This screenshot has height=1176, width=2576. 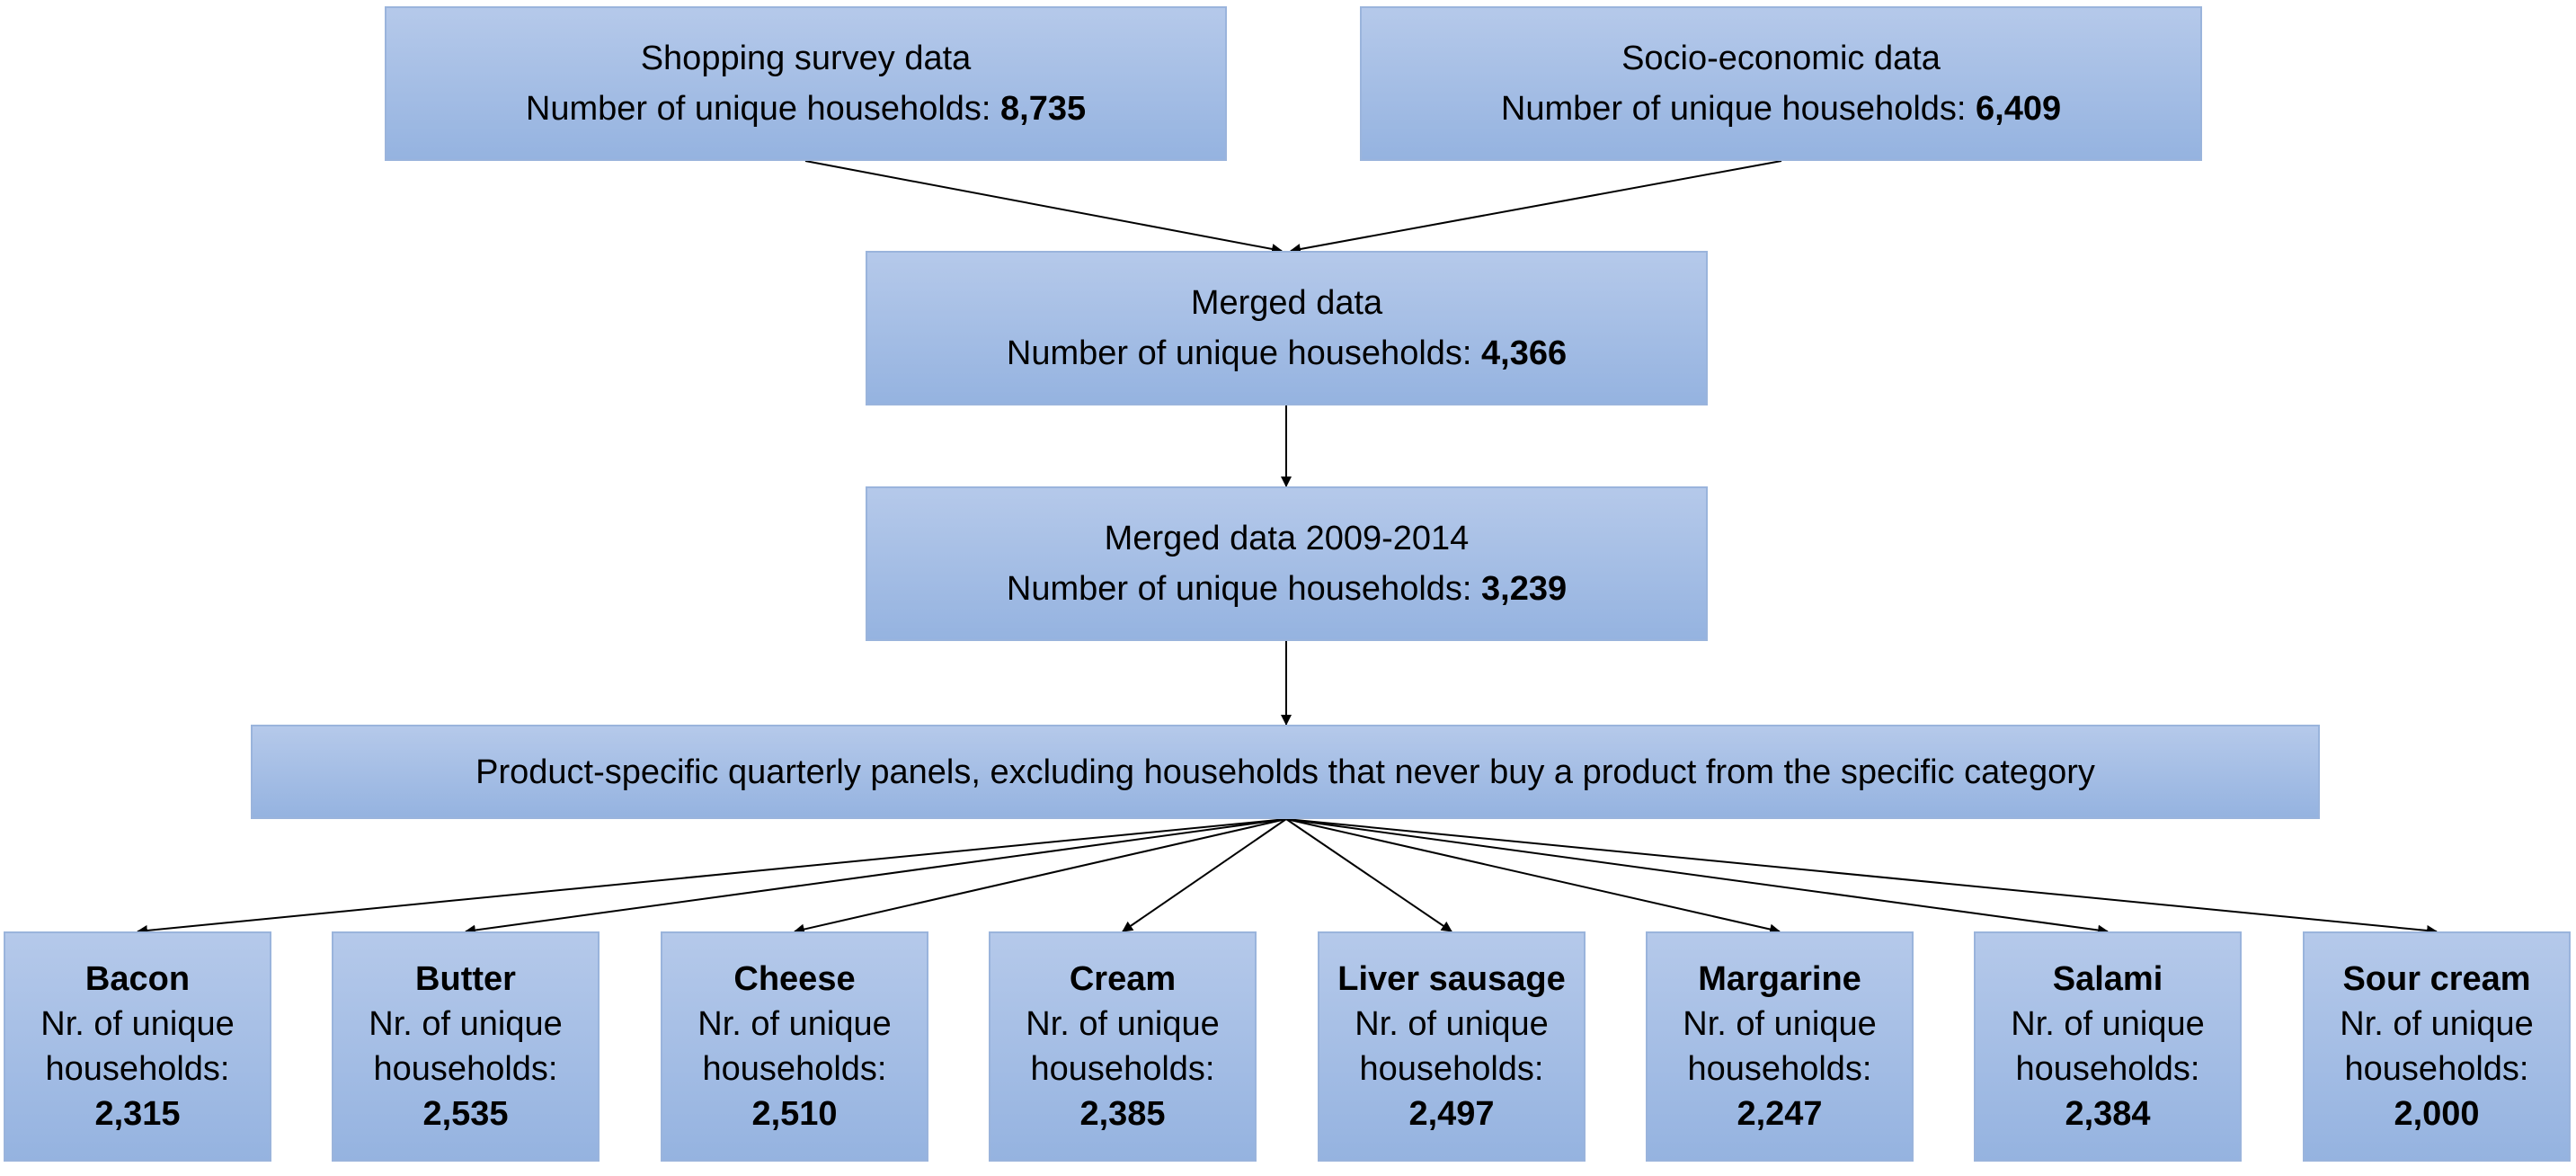 I want to click on merged-data-count-line: Number of unique households: 4,366, so click(x=1287, y=354).